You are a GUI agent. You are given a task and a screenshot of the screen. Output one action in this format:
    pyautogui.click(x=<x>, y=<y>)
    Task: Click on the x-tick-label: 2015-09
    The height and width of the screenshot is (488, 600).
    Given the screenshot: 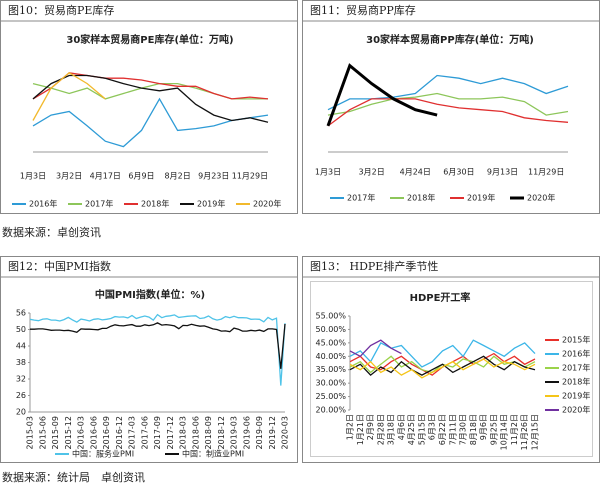 What is the action you would take?
    pyautogui.click(x=55, y=432)
    